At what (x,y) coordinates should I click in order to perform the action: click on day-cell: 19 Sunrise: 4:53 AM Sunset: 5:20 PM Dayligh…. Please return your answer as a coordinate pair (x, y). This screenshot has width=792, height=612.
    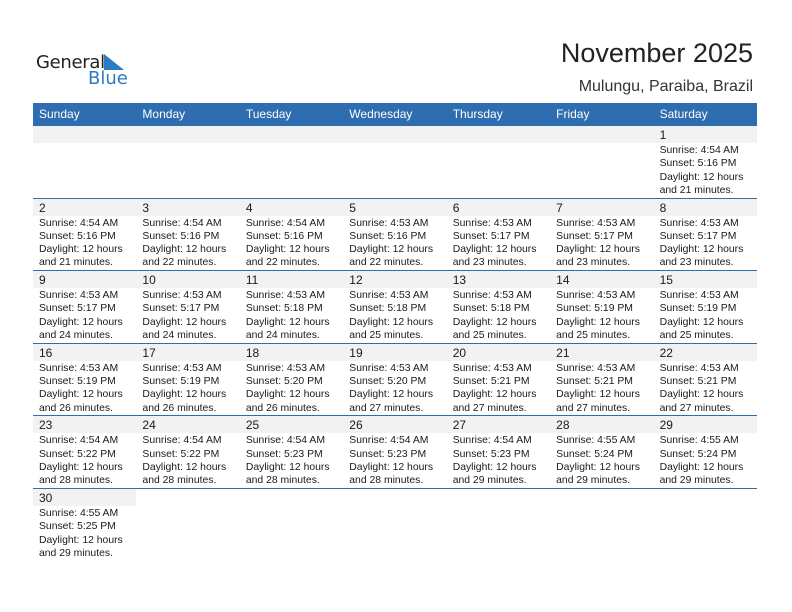
    Looking at the image, I should click on (395, 379).